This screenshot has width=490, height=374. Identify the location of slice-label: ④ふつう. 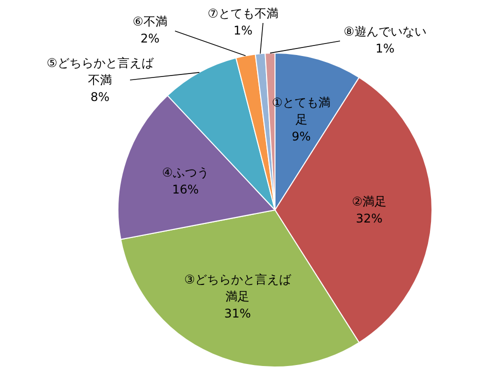
(185, 172).